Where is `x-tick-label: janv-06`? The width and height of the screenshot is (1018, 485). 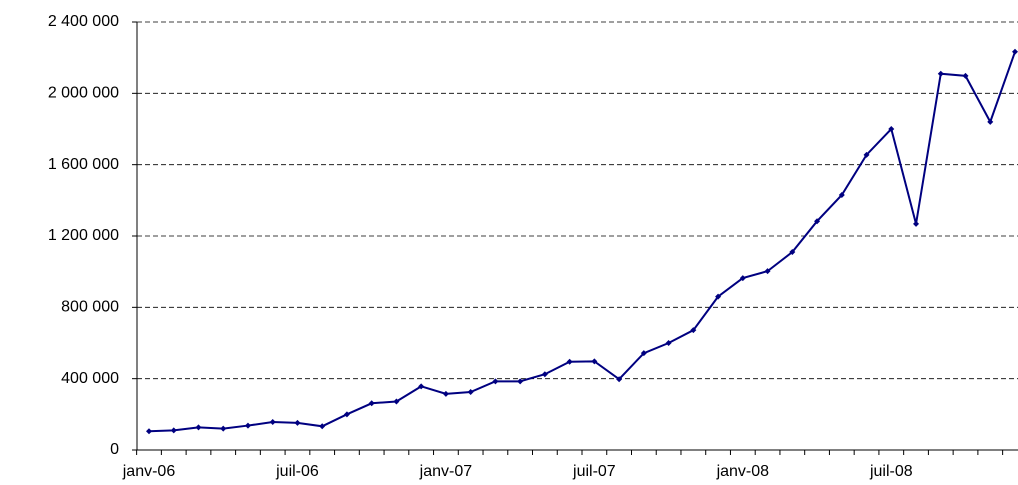 x-tick-label: janv-06 is located at coordinates (149, 471).